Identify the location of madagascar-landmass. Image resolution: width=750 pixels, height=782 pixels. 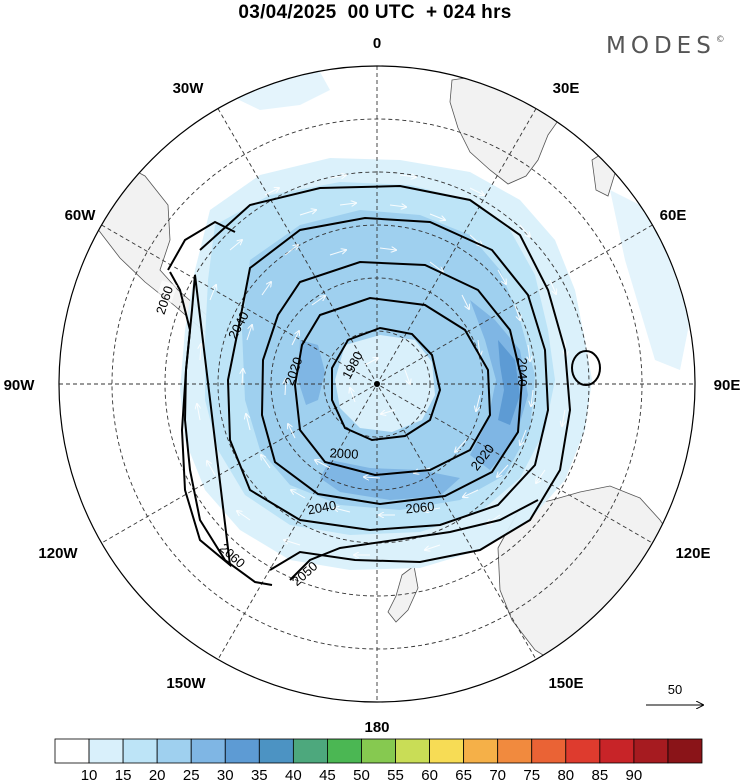
(604, 173).